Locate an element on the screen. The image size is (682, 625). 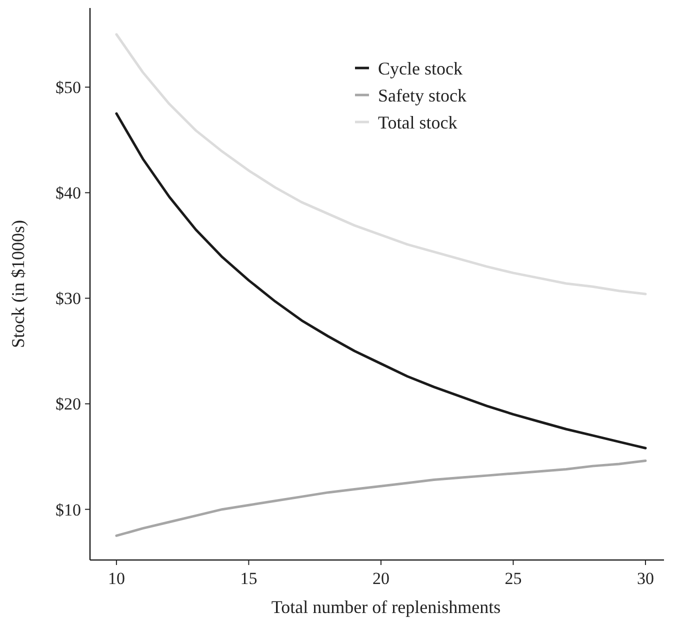
legend-label: Safety stock is located at coordinates (422, 95).